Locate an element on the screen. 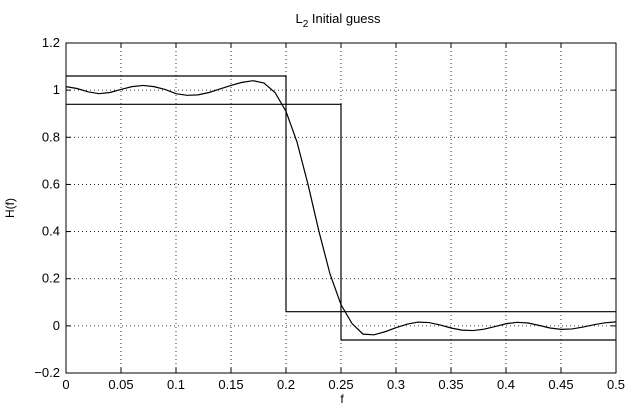 The image size is (634, 411). y-tick-label: 0 is located at coordinates (56, 325).